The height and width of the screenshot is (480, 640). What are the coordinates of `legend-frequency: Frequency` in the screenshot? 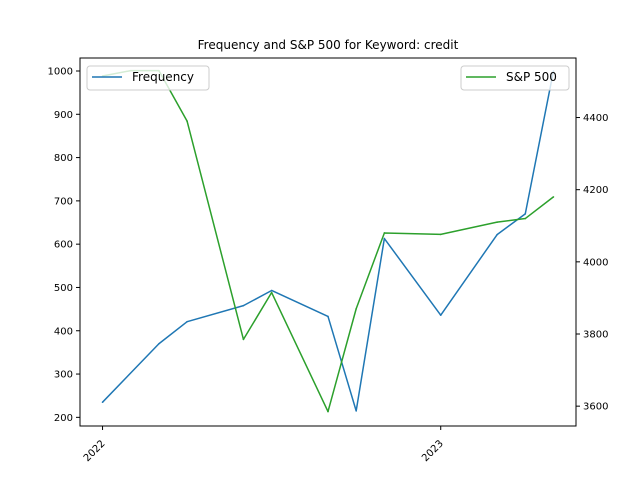 It's located at (148, 78).